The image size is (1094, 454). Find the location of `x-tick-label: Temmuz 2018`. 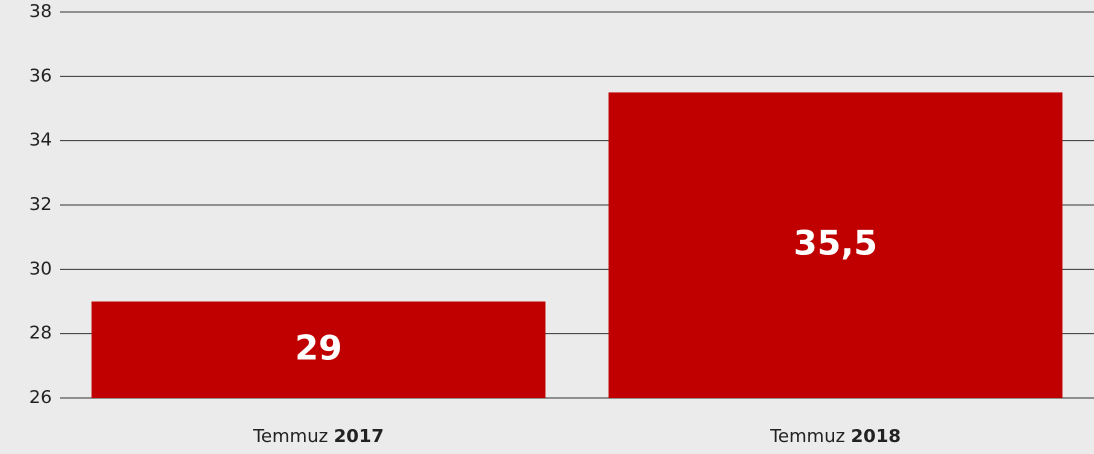

x-tick-label: Temmuz 2018 is located at coordinates (835, 436).